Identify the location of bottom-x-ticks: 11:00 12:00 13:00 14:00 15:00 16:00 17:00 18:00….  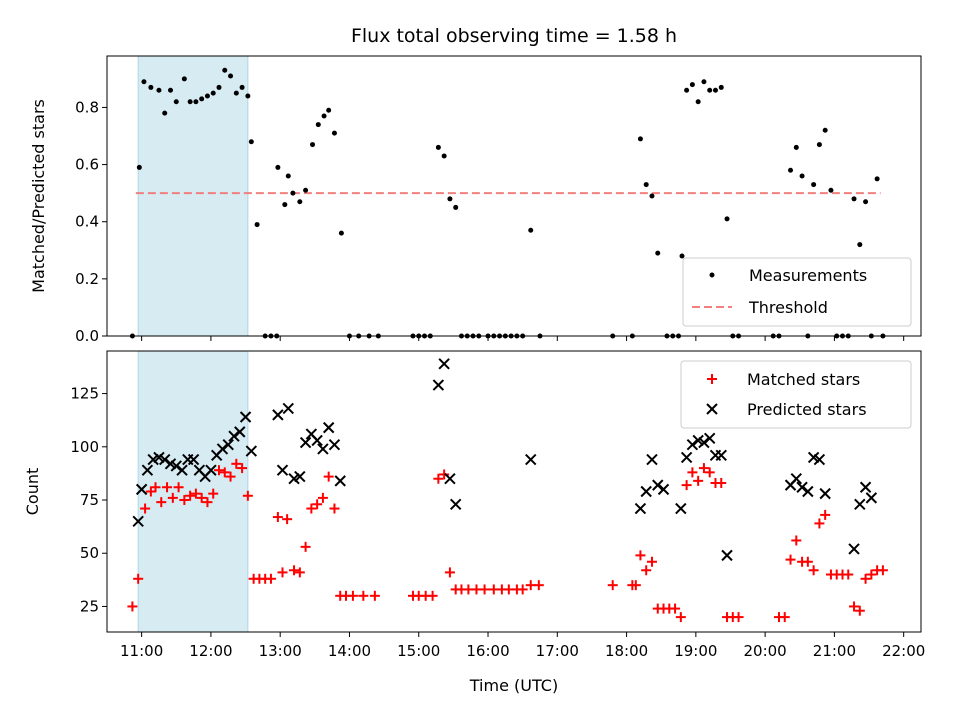
(522, 646).